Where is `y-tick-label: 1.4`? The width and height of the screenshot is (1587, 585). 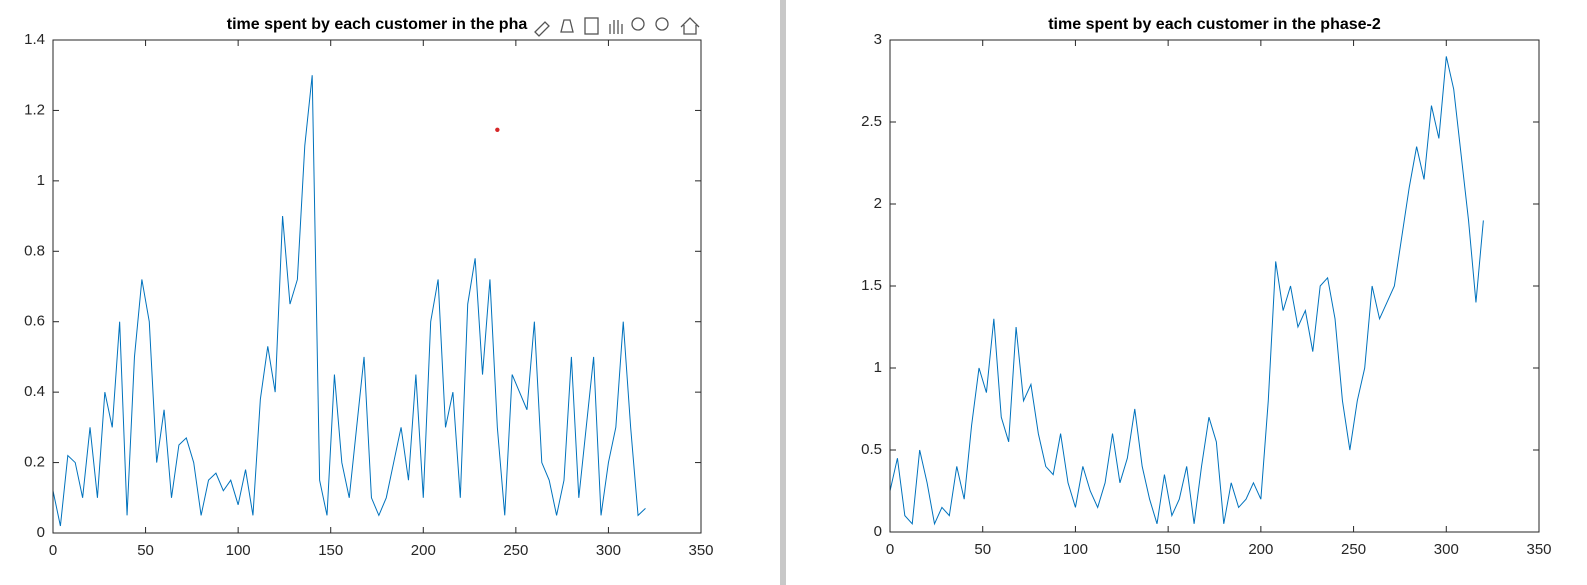 y-tick-label: 1.4 is located at coordinates (34, 39).